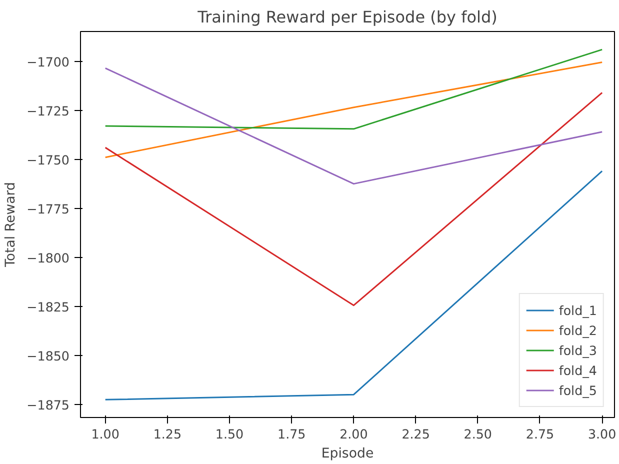  Describe the element at coordinates (292, 434) in the screenshot. I see `x-tick-label: 1.75` at that location.